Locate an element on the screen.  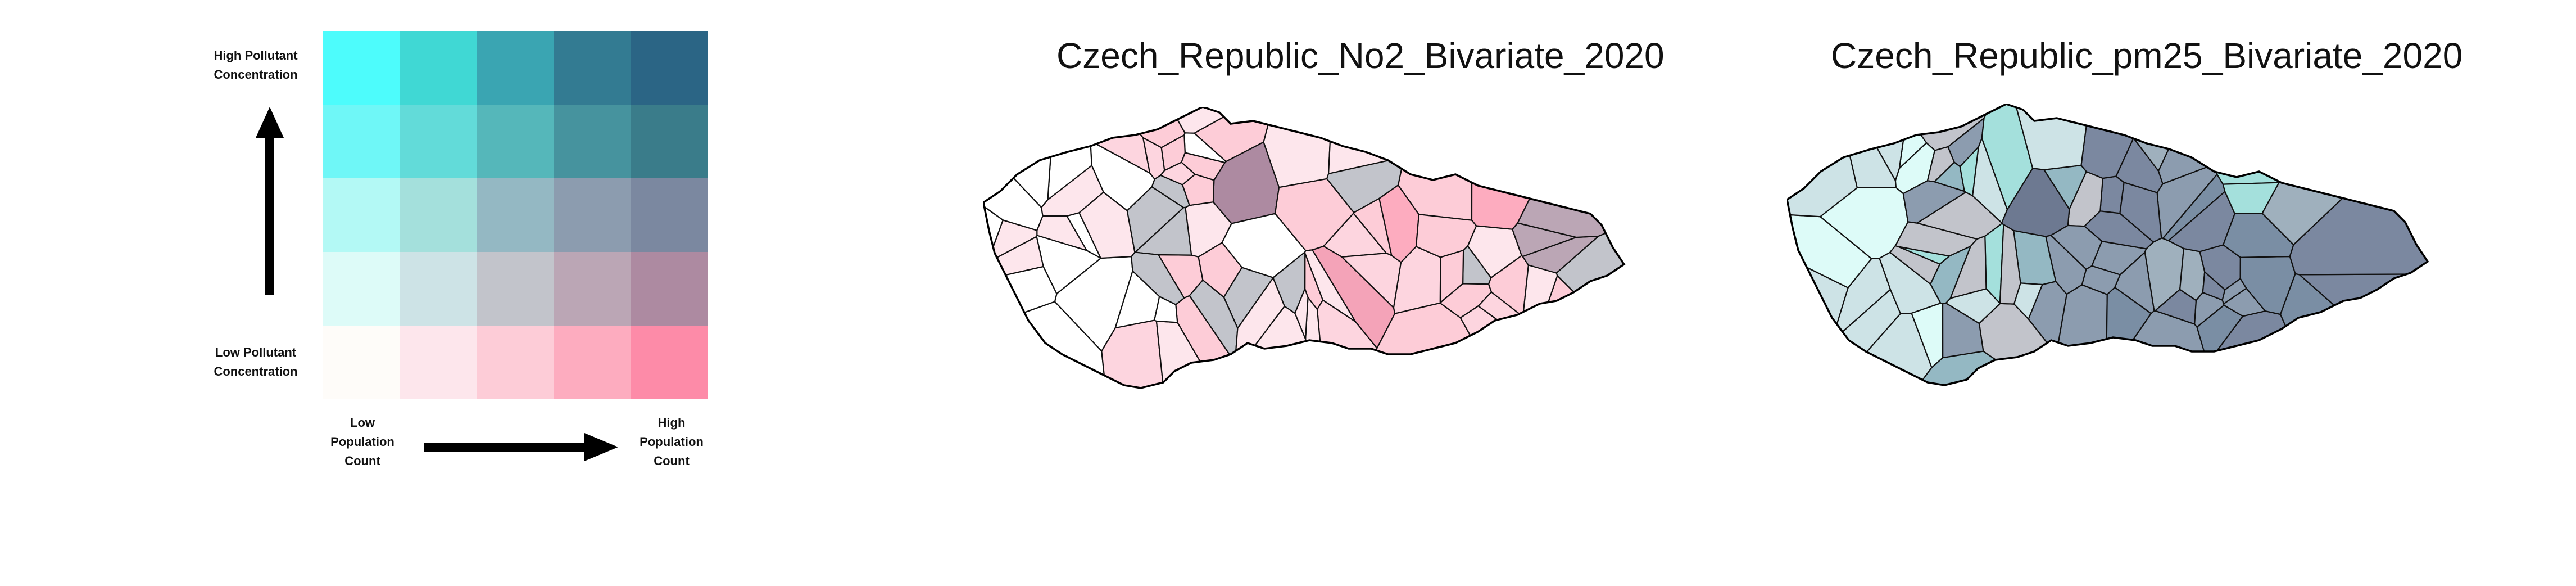
y-axis-low-label: Low Pollutant Concentration is located at coordinates (255, 362).